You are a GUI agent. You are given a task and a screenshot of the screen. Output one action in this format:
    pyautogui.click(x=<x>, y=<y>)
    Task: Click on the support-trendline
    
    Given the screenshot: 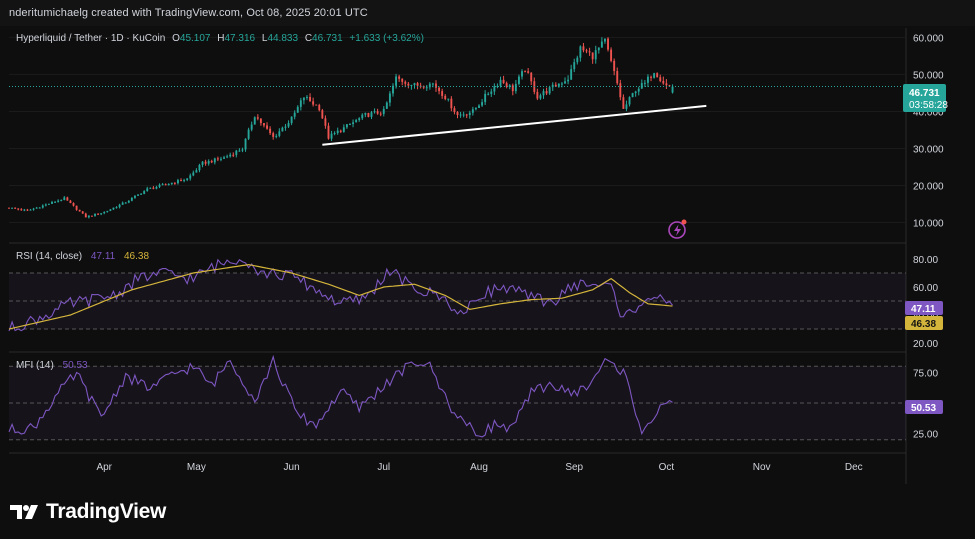 What is the action you would take?
    pyautogui.click(x=514, y=125)
    